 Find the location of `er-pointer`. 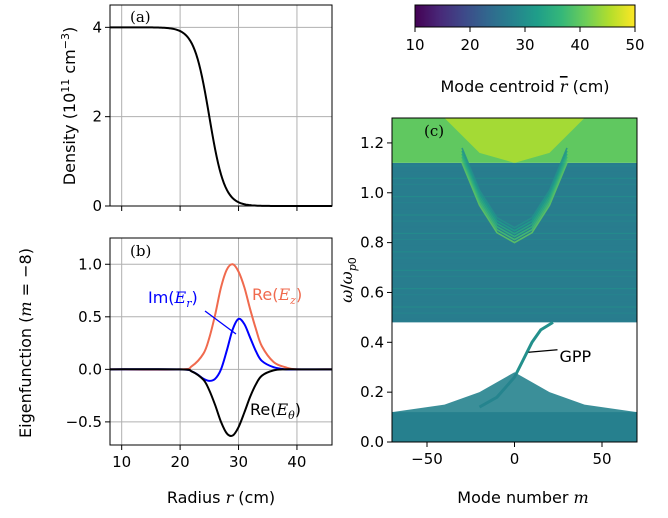

er-pointer is located at coordinates (220, 322).